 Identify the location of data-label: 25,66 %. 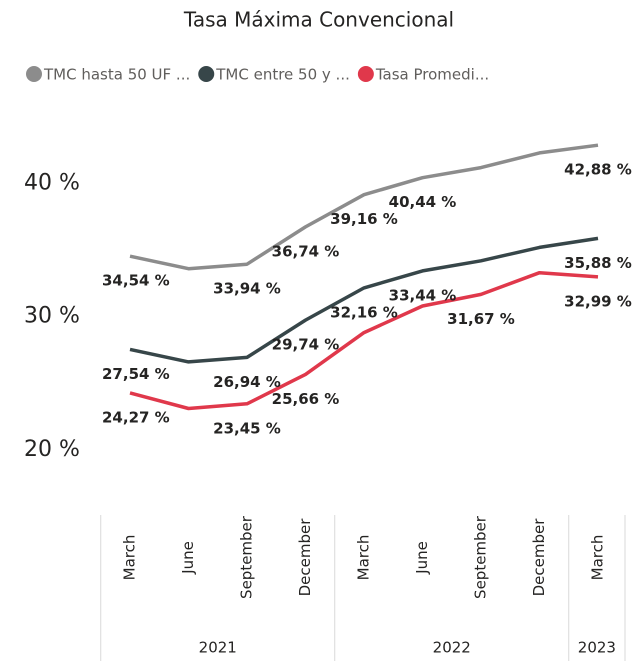
(306, 399).